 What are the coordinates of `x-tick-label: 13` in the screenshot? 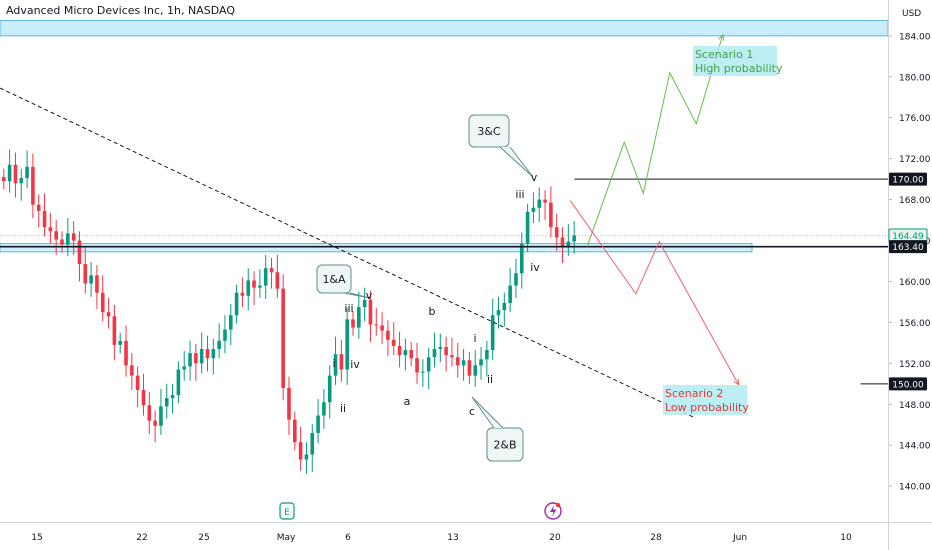 It's located at (452, 538).